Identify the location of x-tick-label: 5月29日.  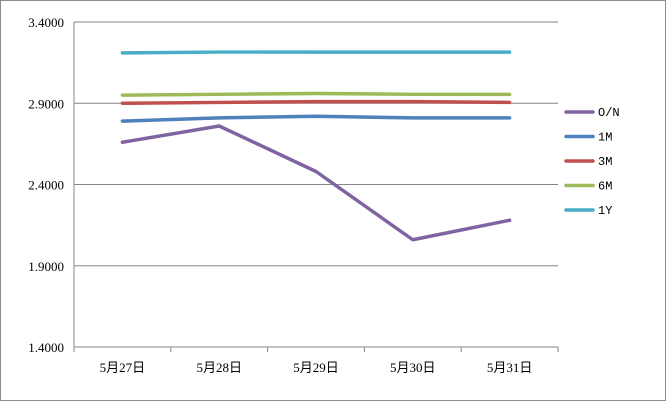
(316, 367).